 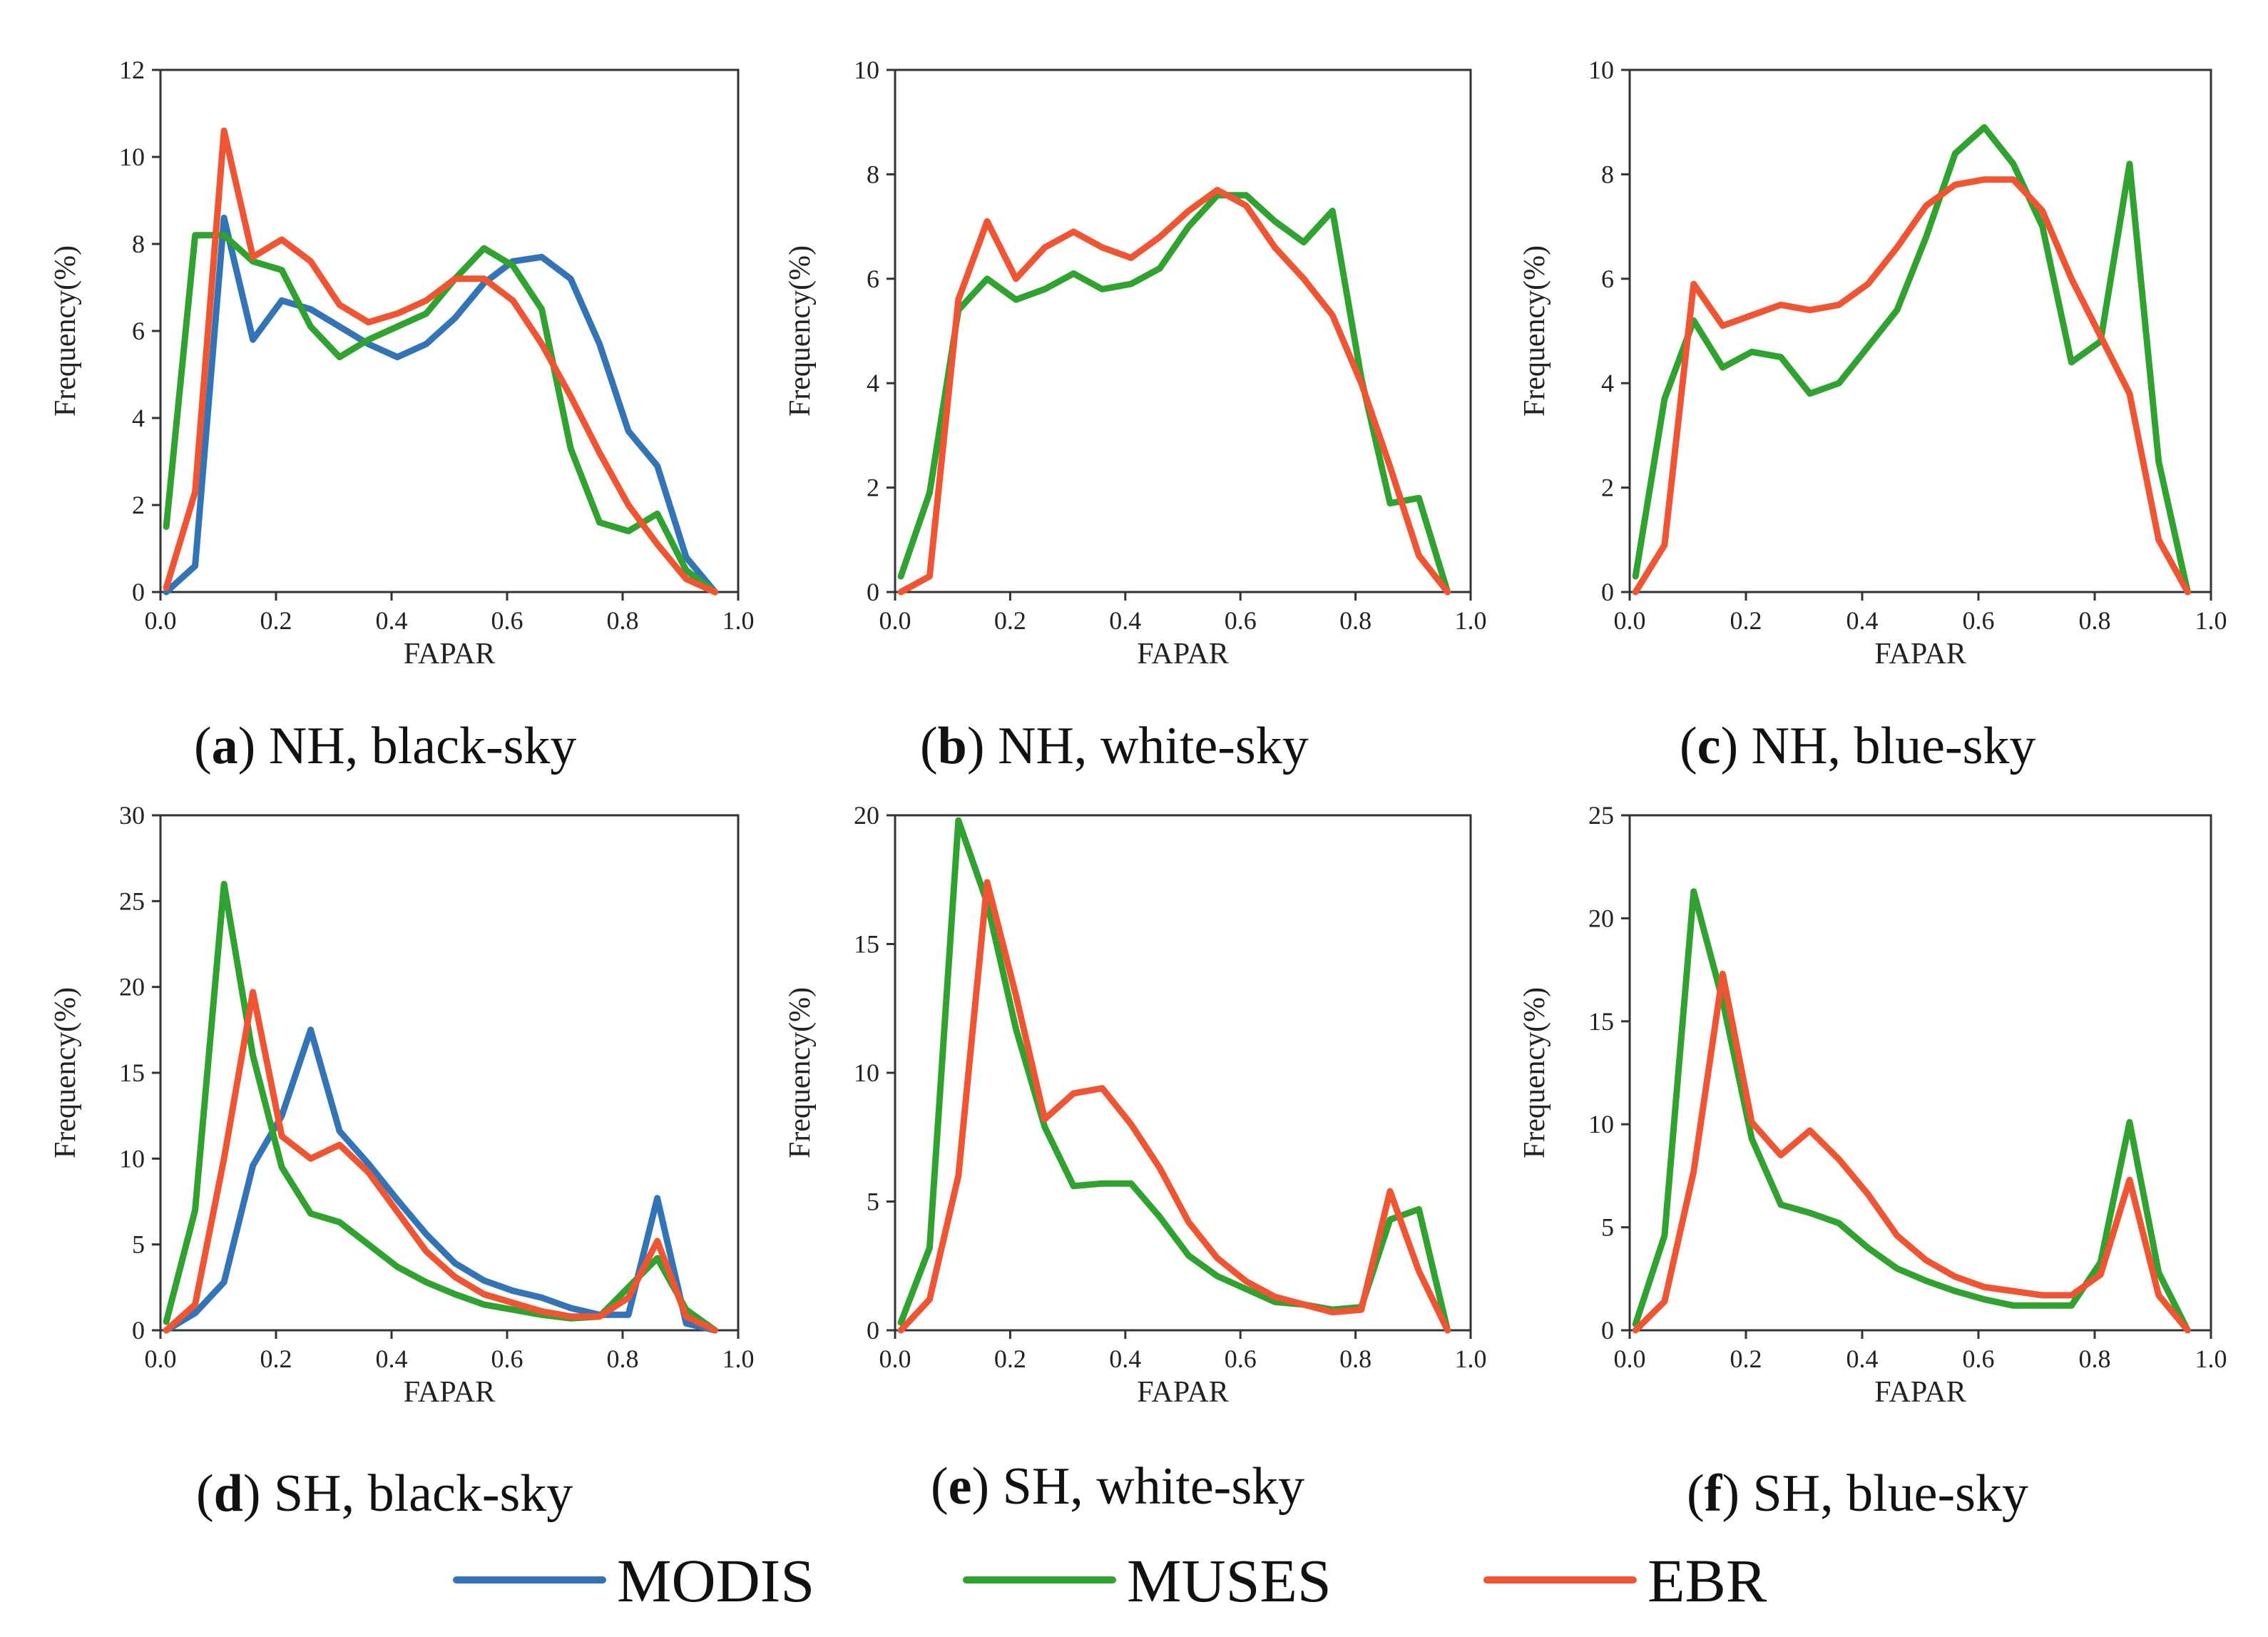 I want to click on y-tick-label: 12, so click(x=132, y=70).